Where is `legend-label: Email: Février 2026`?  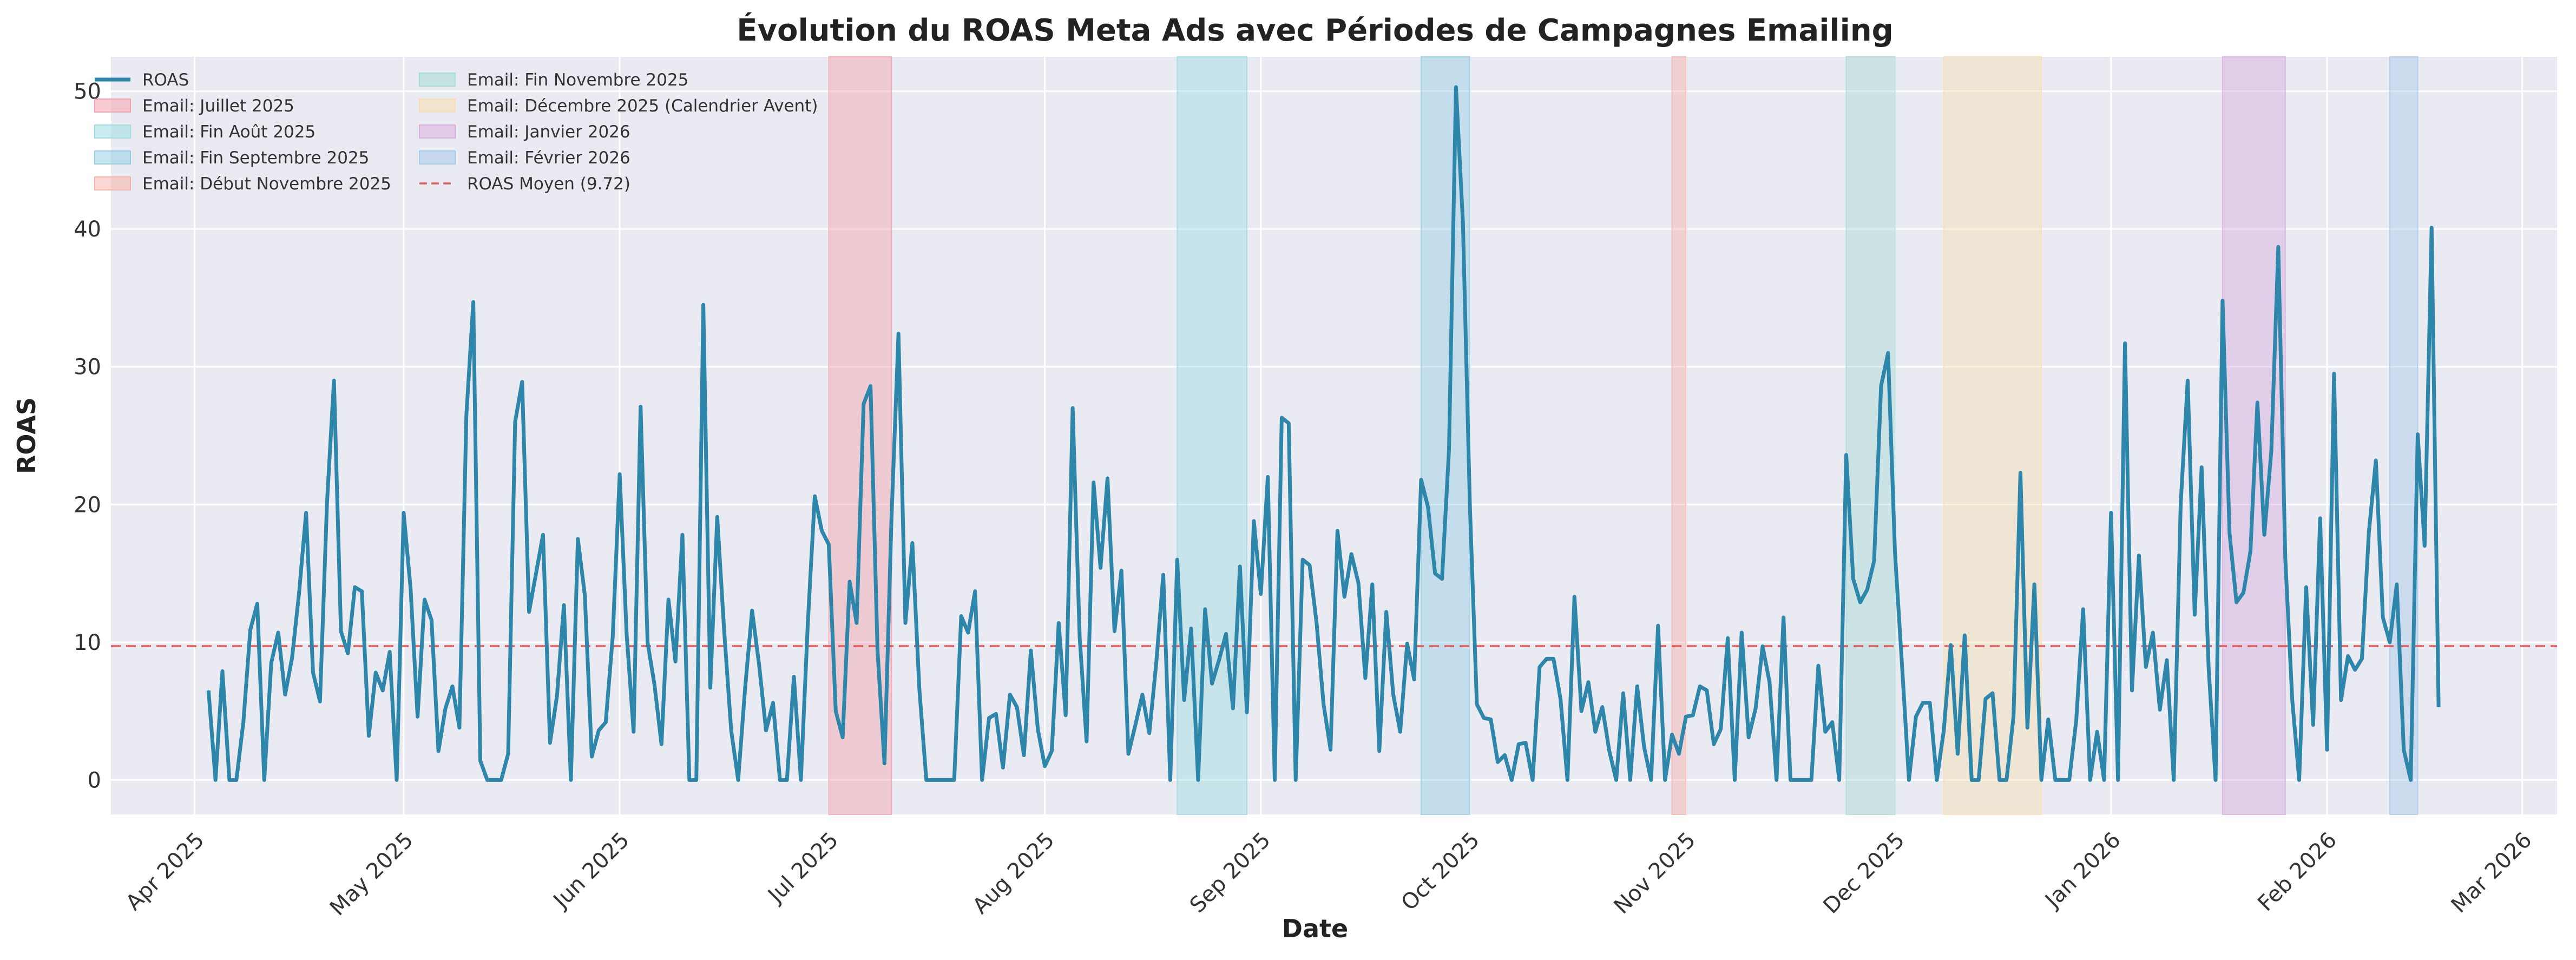 legend-label: Email: Février 2026 is located at coordinates (548, 158).